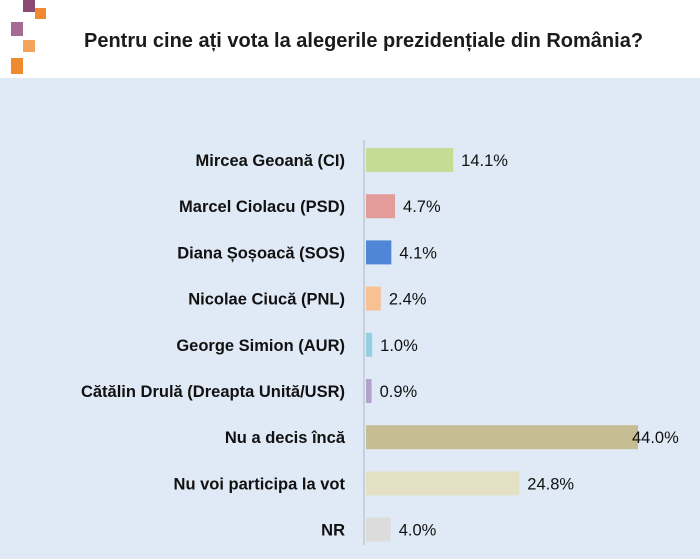  What do you see at coordinates (418, 253) in the screenshot?
I see `value-label: 4.1%` at bounding box center [418, 253].